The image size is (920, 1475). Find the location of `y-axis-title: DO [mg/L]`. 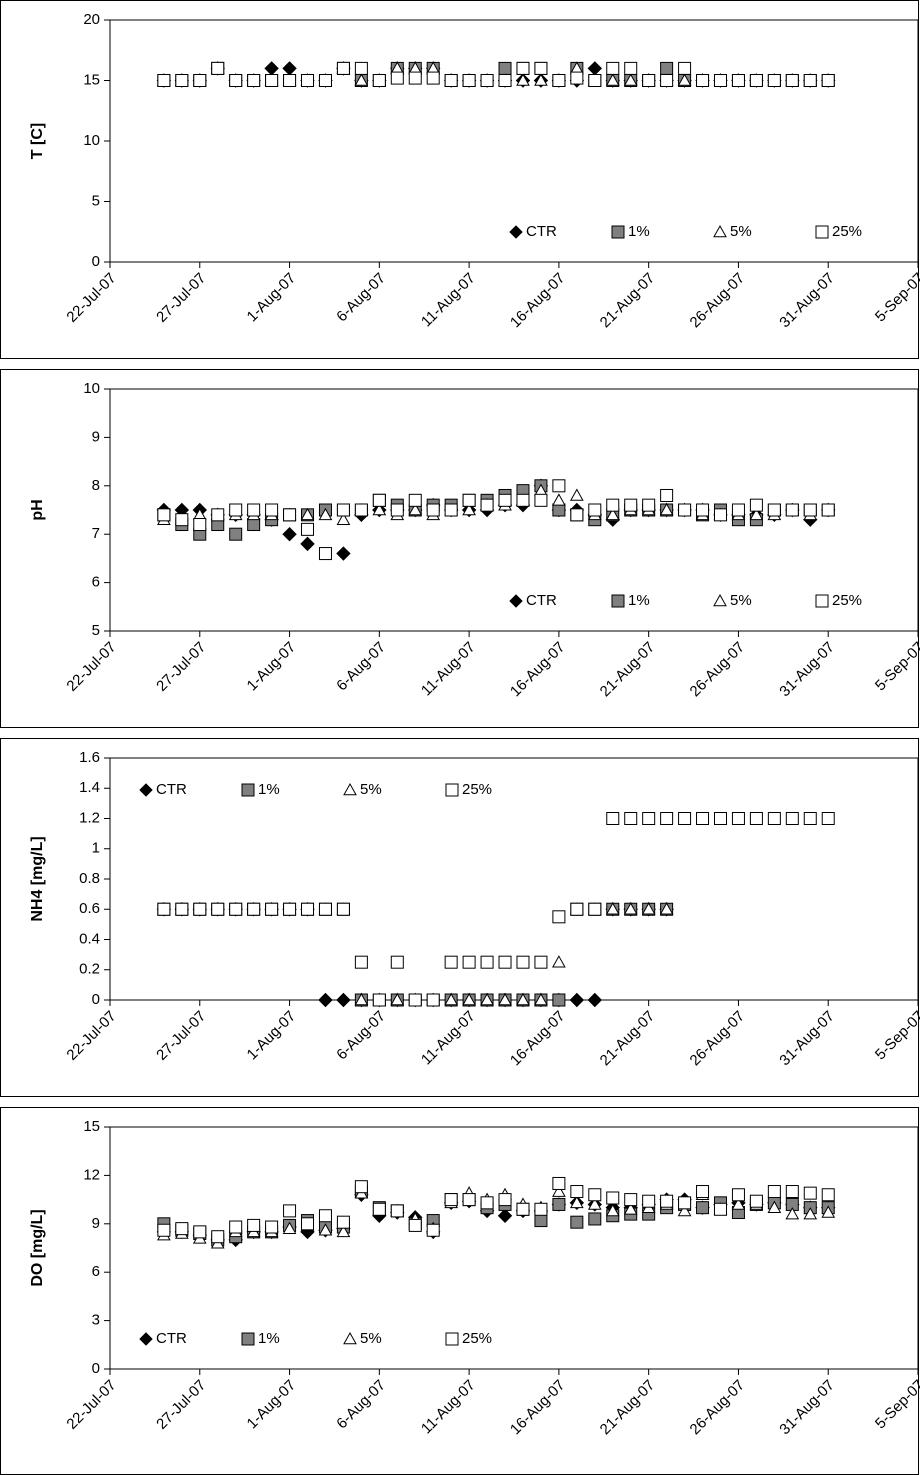

y-axis-title: DO [mg/L] is located at coordinates (37, 1247).